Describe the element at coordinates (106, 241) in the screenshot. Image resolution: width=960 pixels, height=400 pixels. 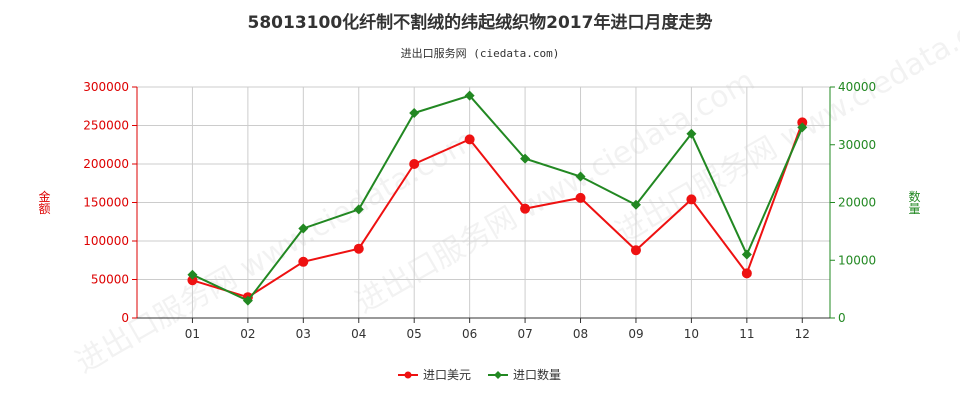
I see `left-tick-label: 100000` at that location.